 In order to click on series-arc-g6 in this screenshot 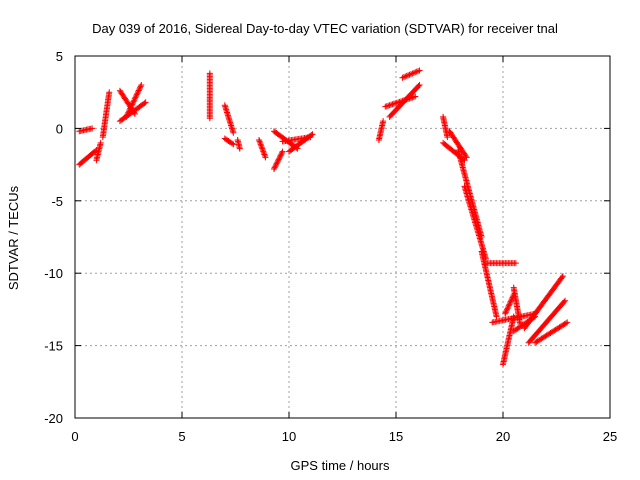, I will do `click(551, 332)`.